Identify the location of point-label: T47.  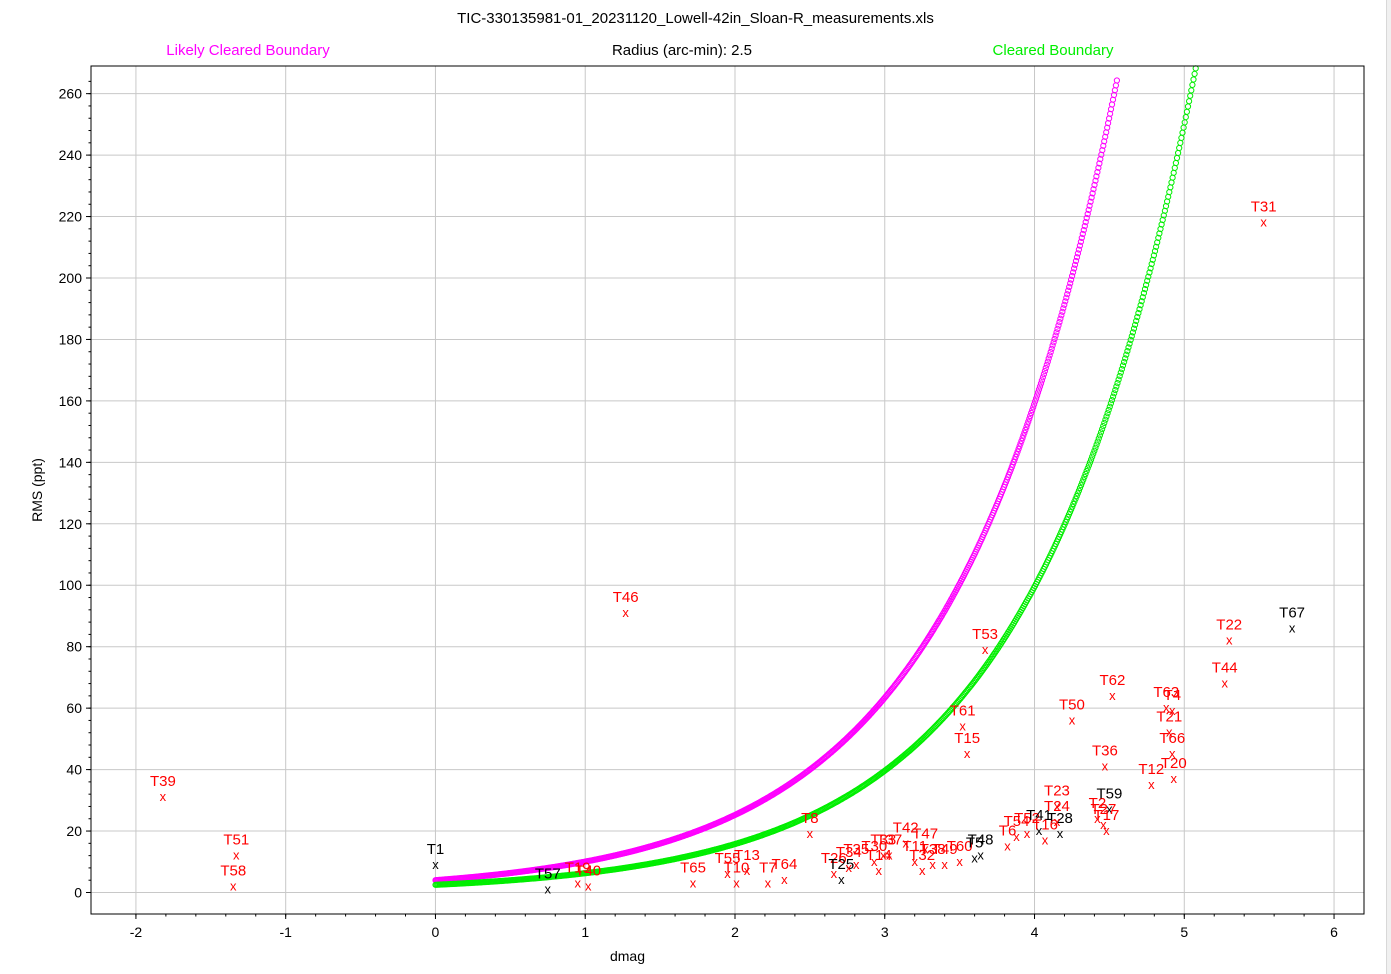
(925, 833).